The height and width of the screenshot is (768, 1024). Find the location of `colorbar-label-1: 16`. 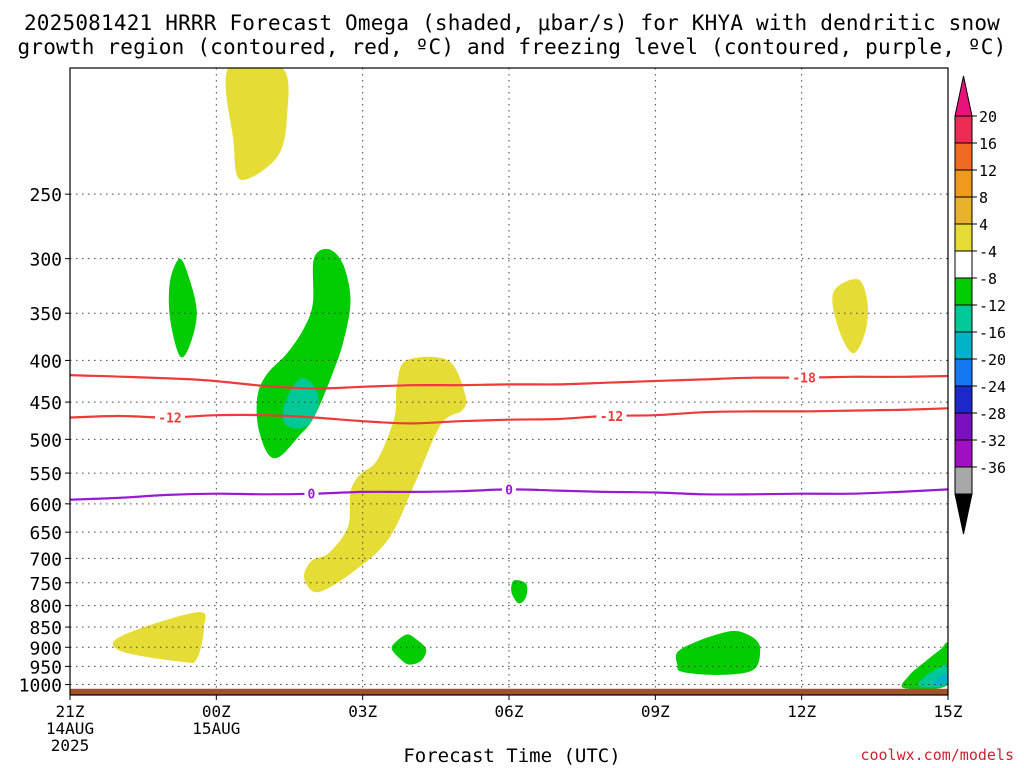

colorbar-label-1: 16 is located at coordinates (988, 144).